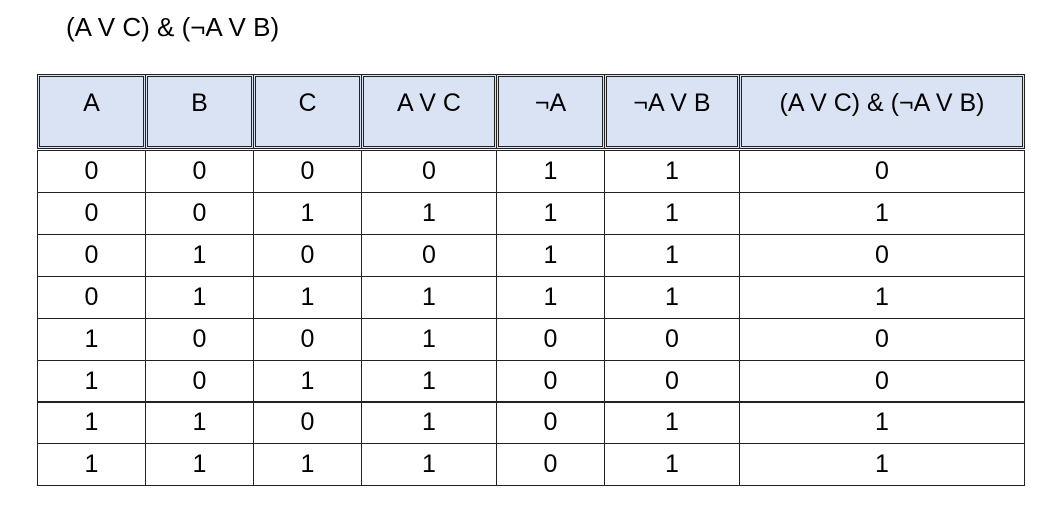 The image size is (1057, 517). What do you see at coordinates (882, 111) in the screenshot?
I see `header-cell: (A V C) & (¬A V B)` at bounding box center [882, 111].